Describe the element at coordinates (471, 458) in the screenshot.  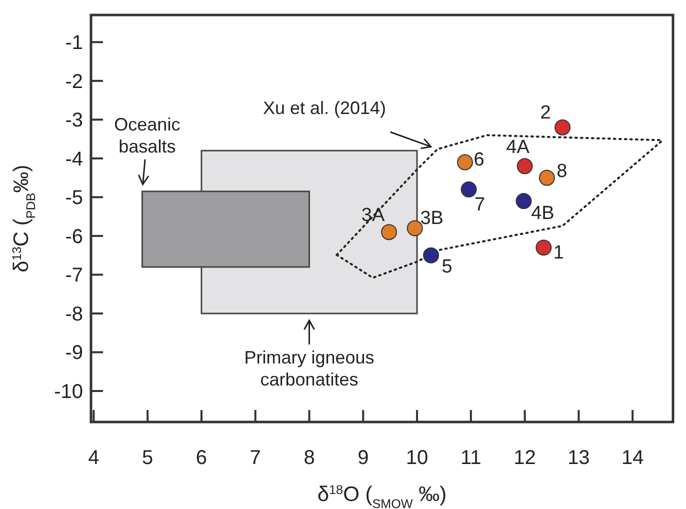
I see `x-tick-label: 11` at that location.